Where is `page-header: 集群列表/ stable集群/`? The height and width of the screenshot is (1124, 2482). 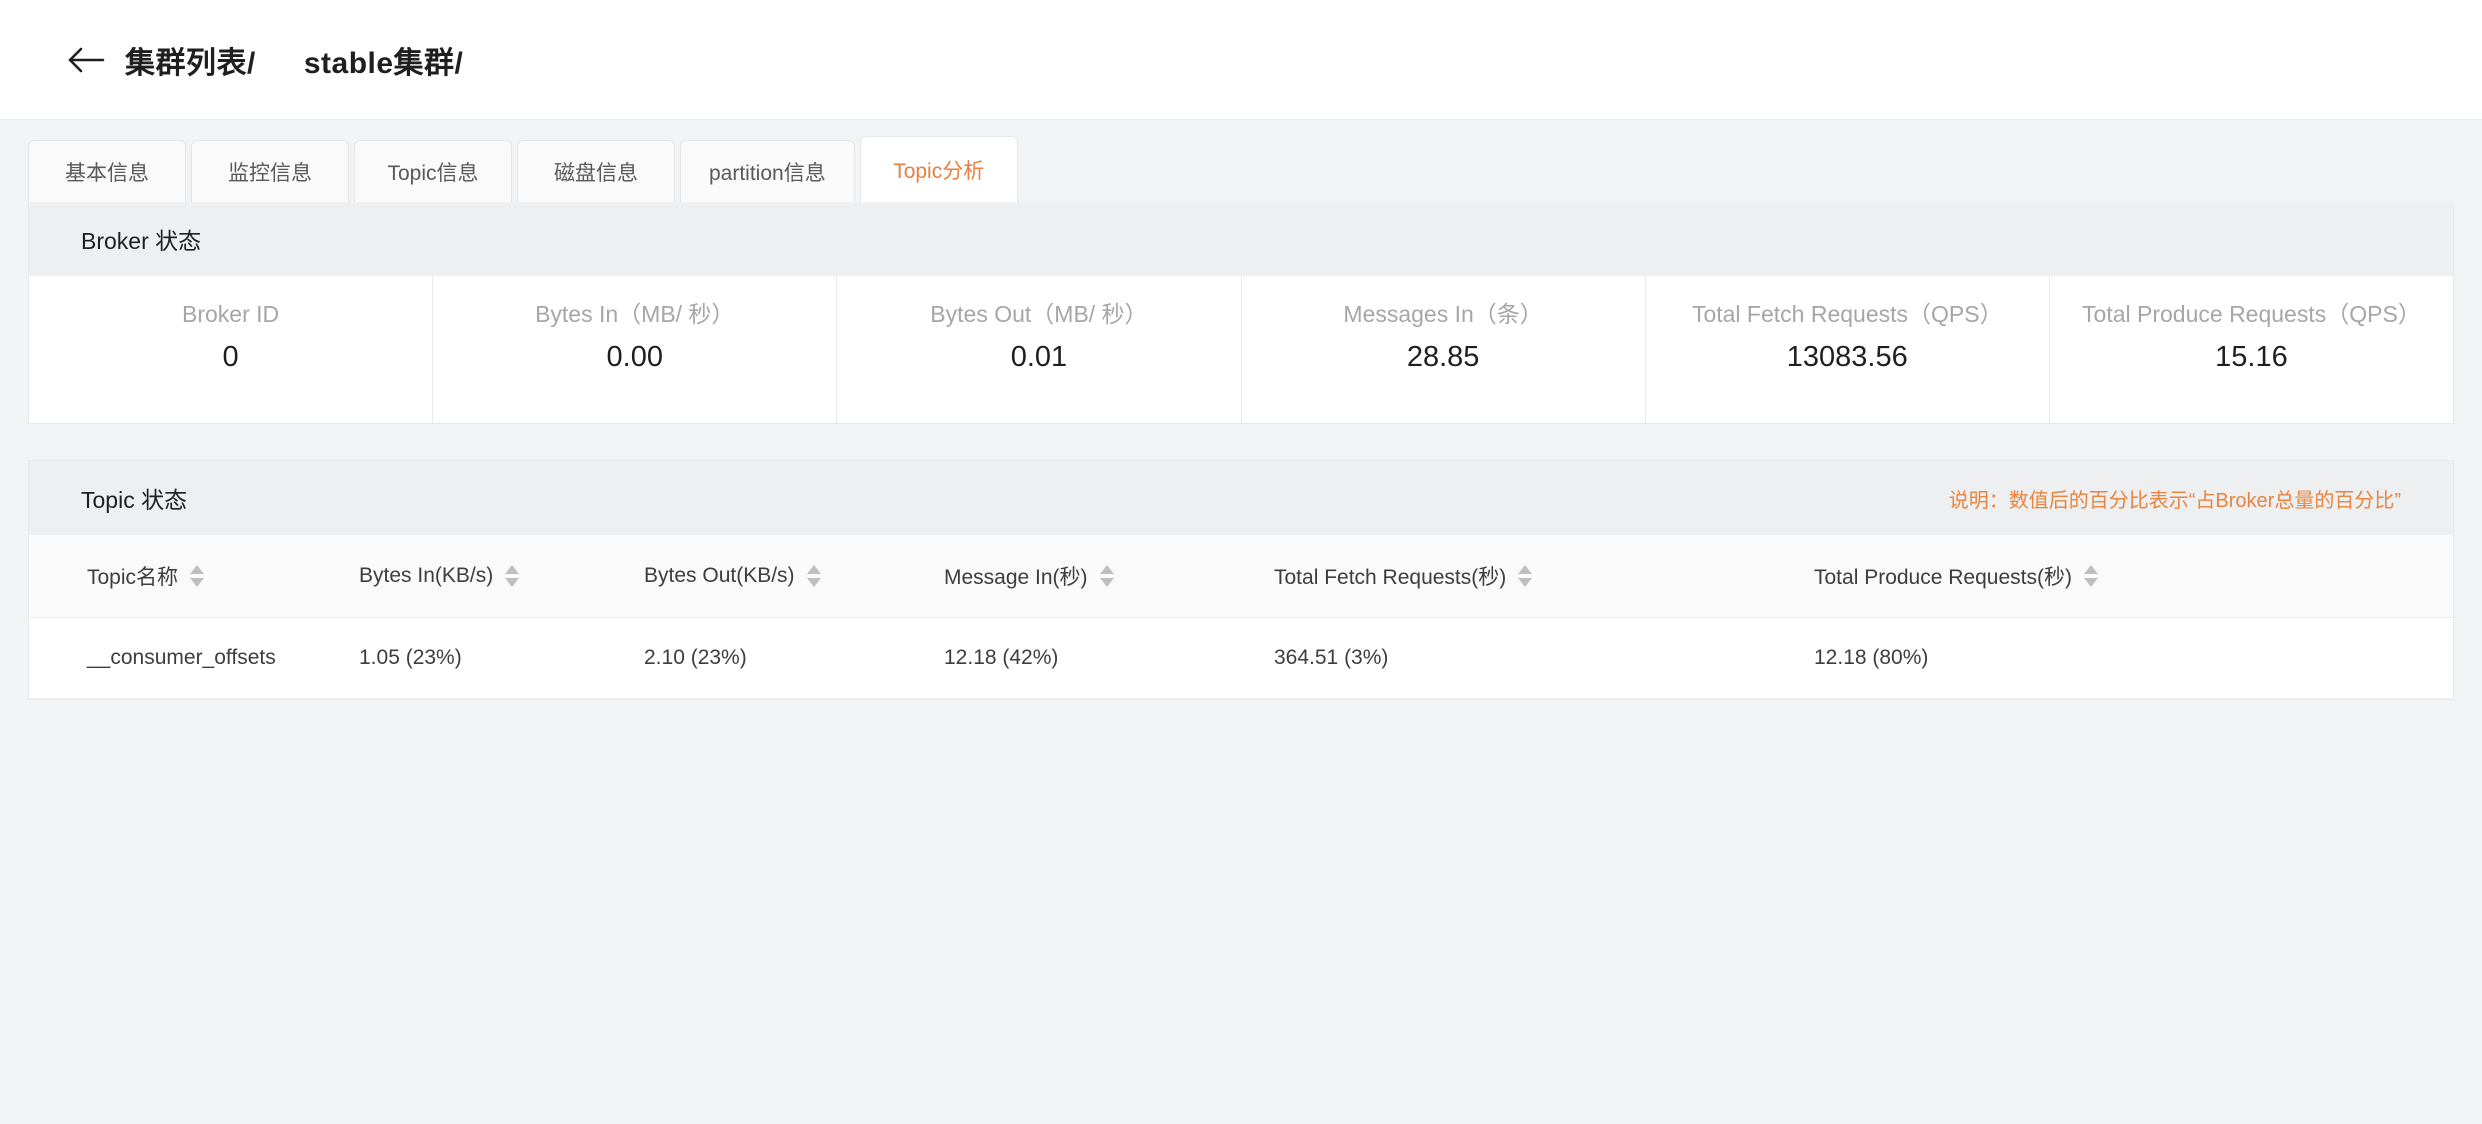
page-header: 集群列表/ stable集群/ is located at coordinates (1241, 60).